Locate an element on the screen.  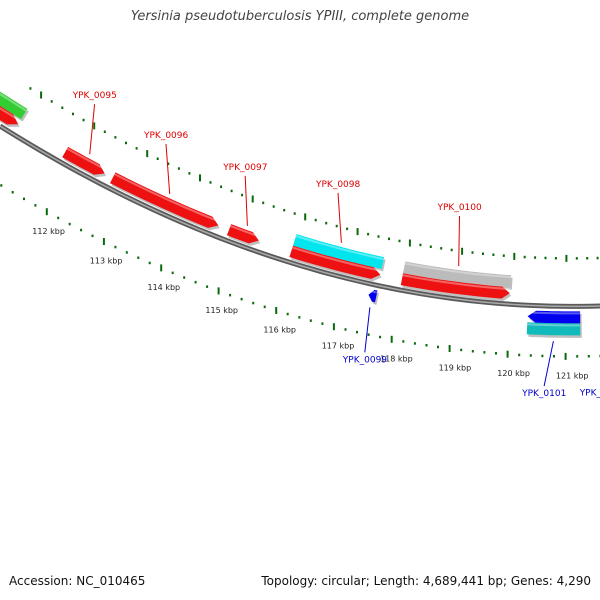
YPK_0099-leader is located at coordinates (367, 330).